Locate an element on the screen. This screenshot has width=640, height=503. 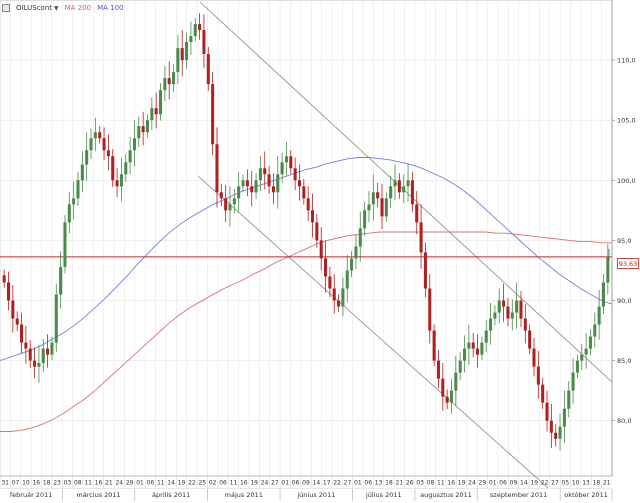
y-tick-label: 85,0 is located at coordinates (624, 361).